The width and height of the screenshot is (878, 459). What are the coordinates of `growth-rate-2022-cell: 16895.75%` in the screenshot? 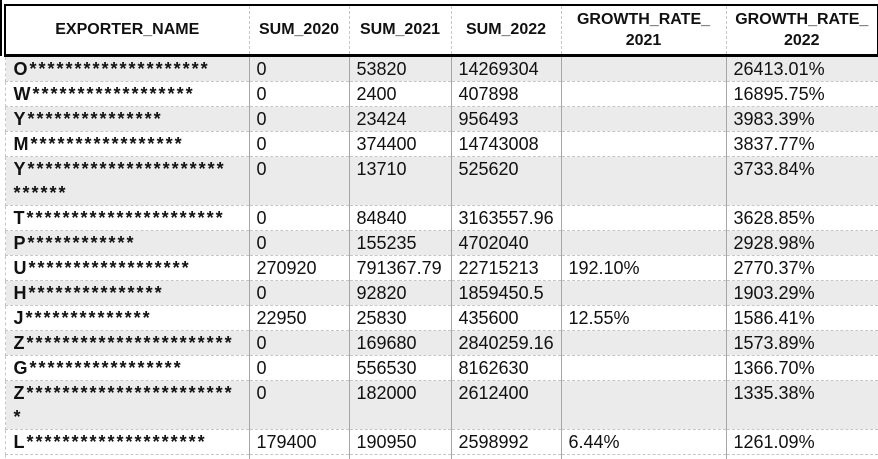 It's located at (802, 94).